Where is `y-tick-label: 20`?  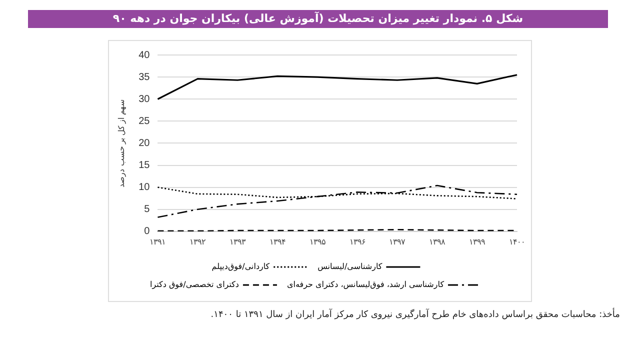 y-tick-label: 20 is located at coordinates (144, 143).